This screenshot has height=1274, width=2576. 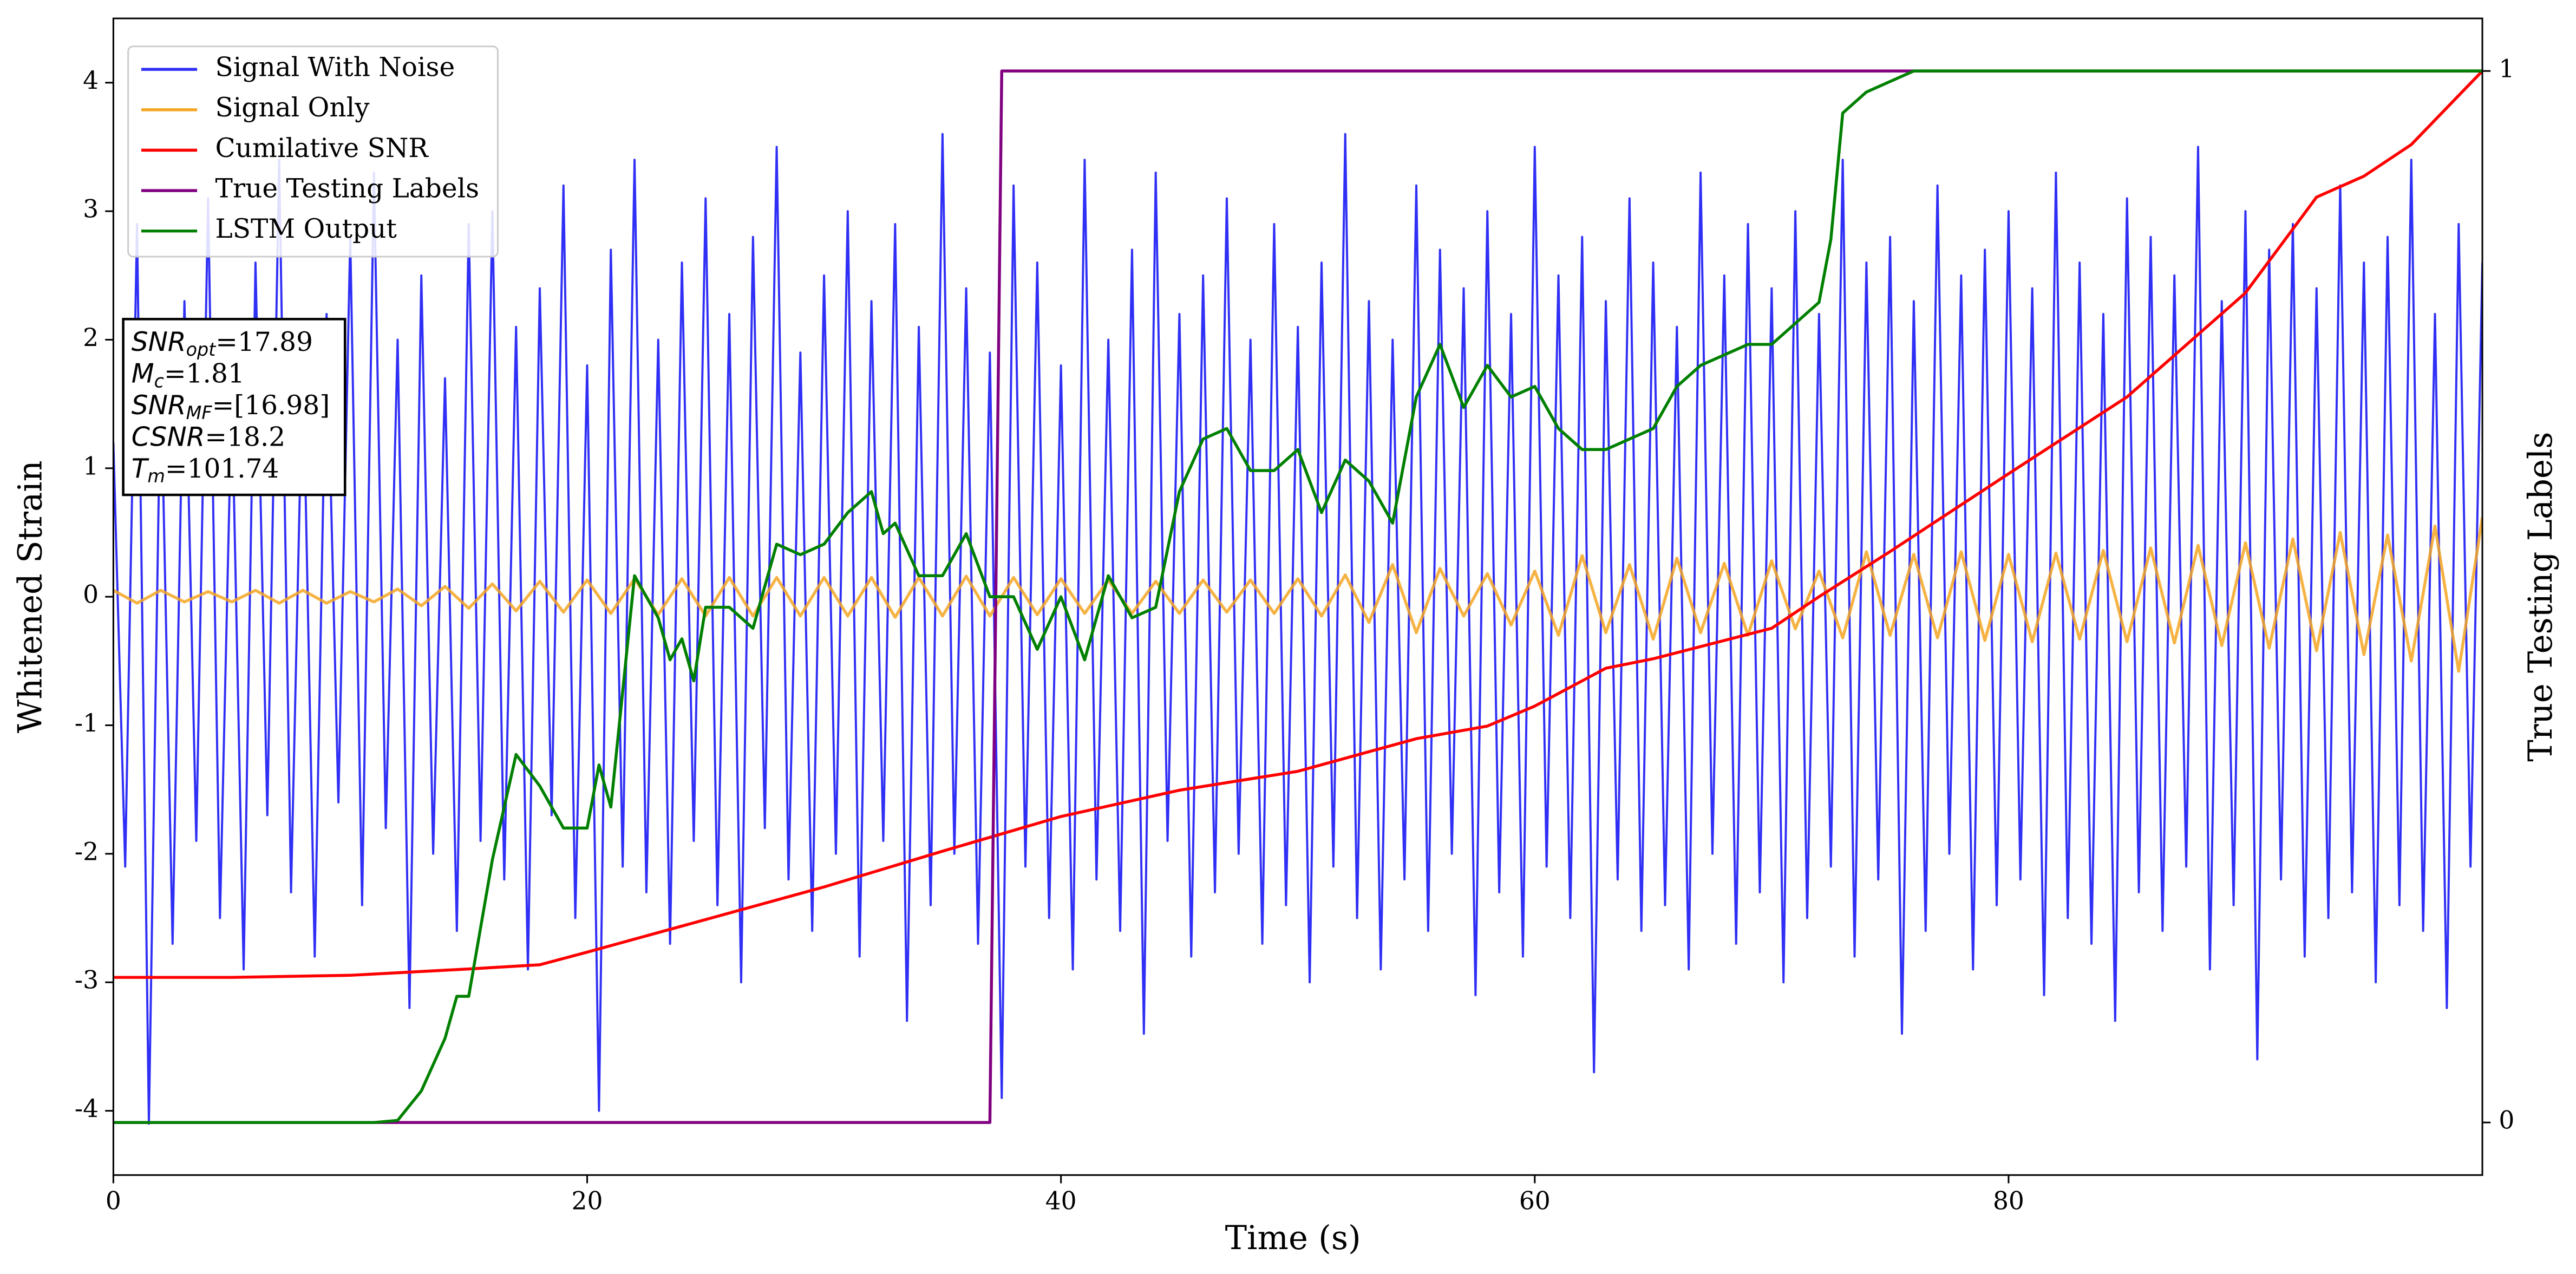 I want to click on annotation-line: SNRopt=17.89, so click(x=223, y=343).